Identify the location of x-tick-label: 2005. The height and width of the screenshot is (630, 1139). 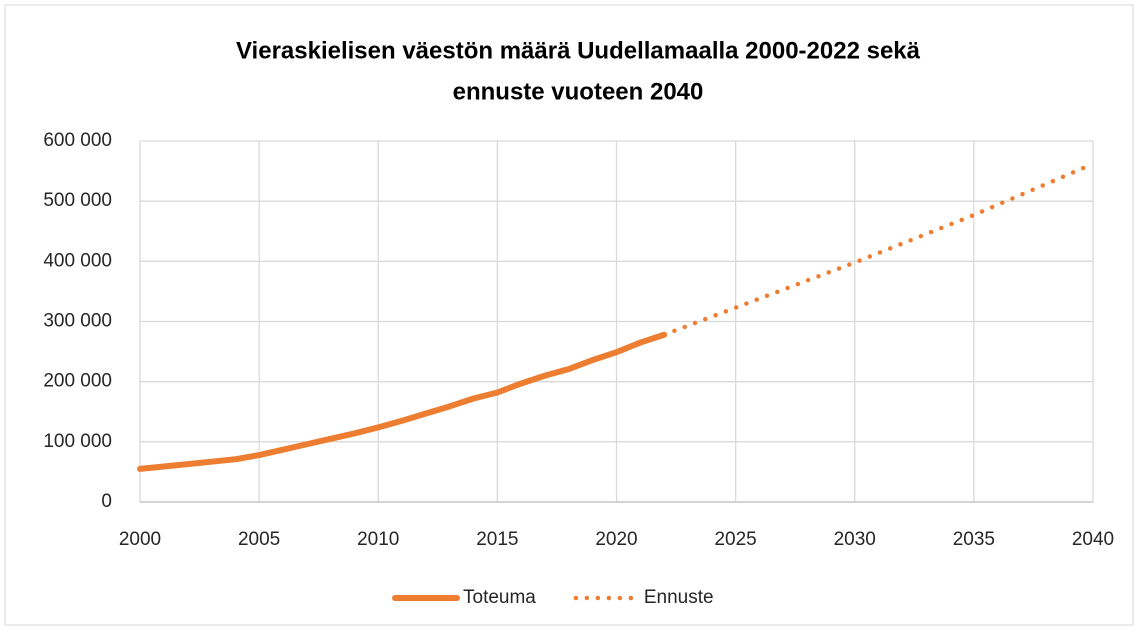
(259, 539).